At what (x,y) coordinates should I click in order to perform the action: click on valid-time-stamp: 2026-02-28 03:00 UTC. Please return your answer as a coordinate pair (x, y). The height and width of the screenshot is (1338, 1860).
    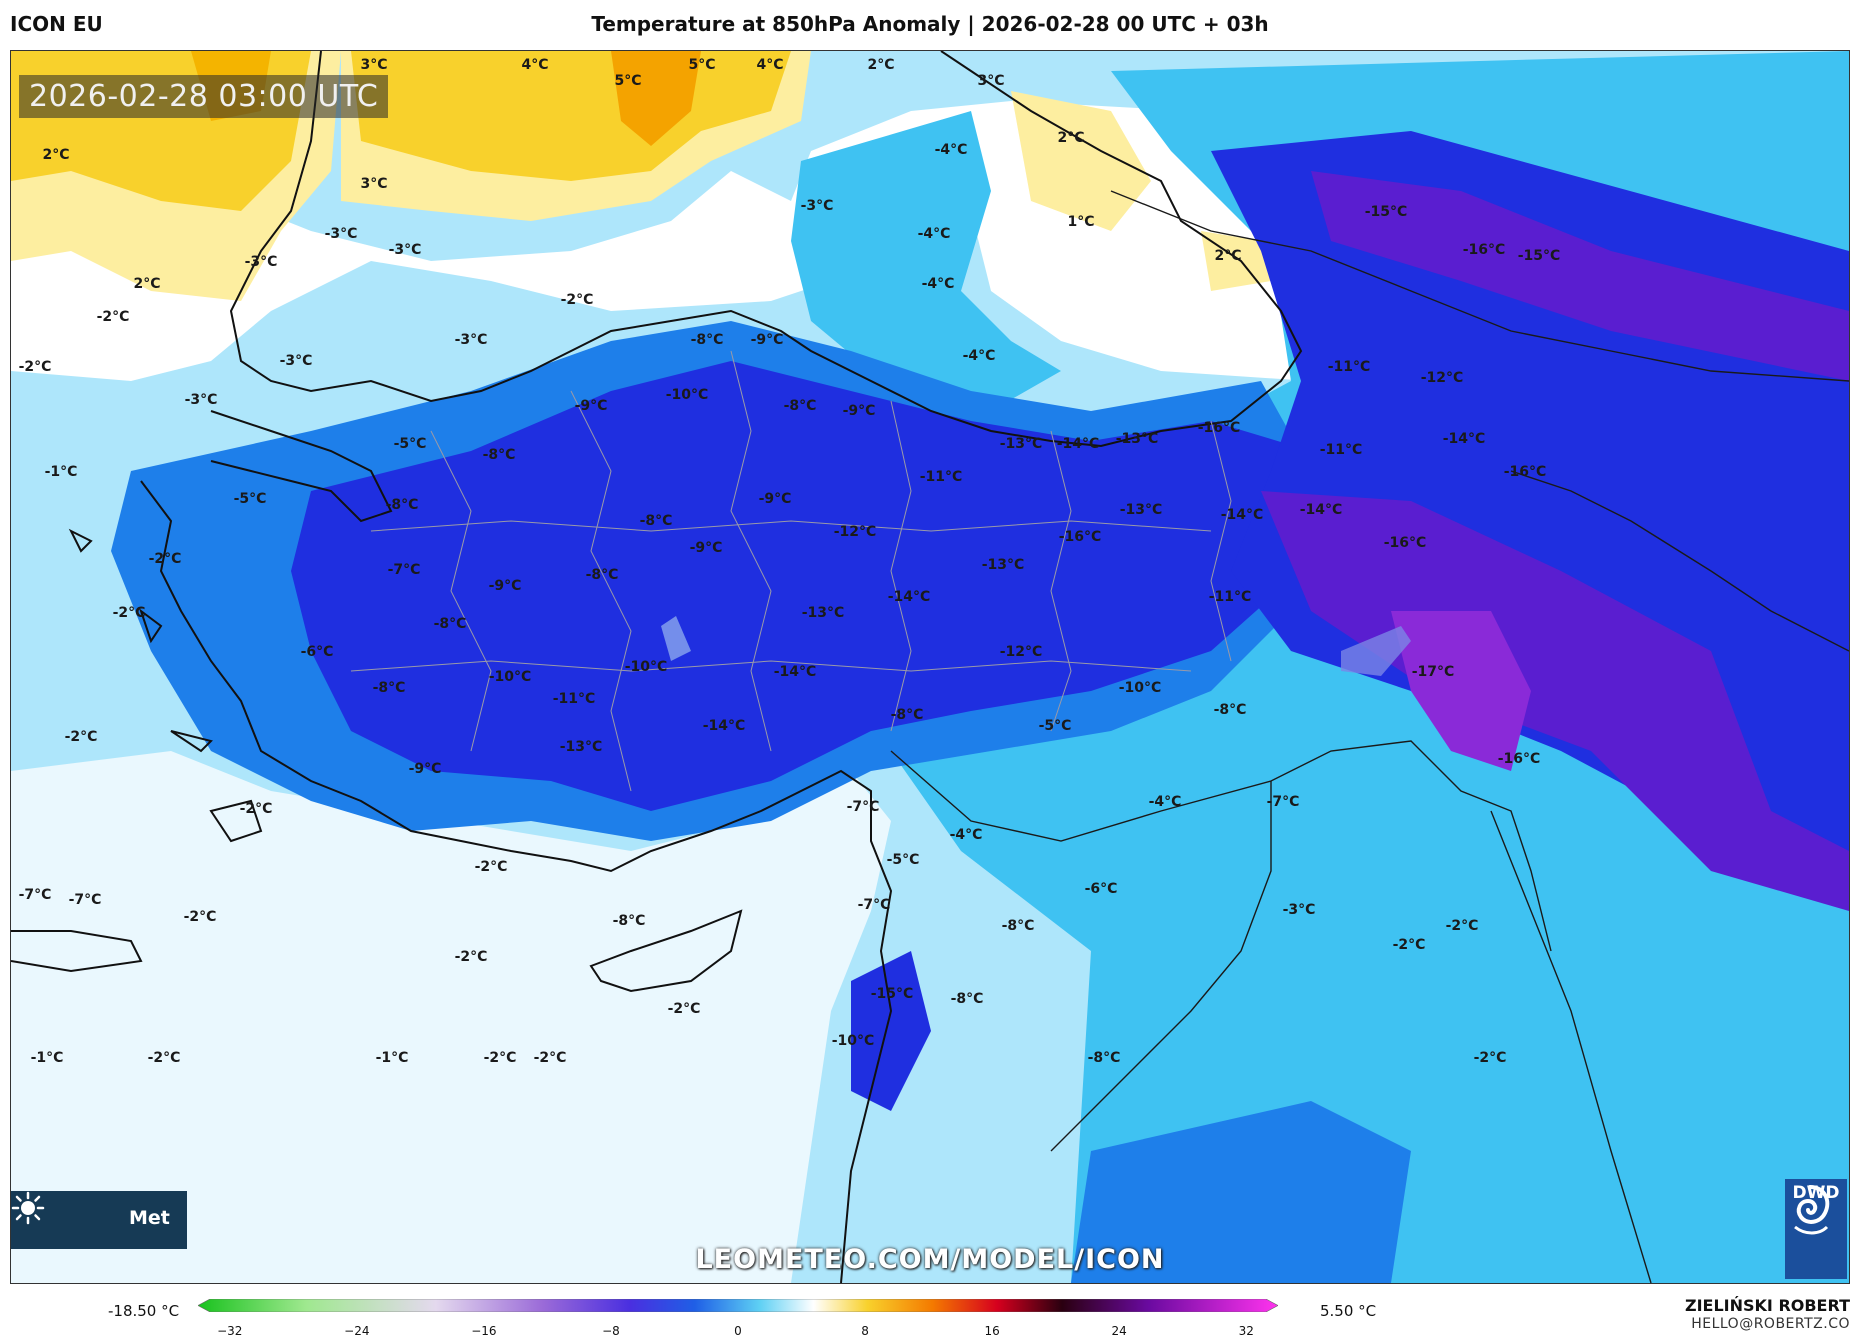
    Looking at the image, I should click on (204, 96).